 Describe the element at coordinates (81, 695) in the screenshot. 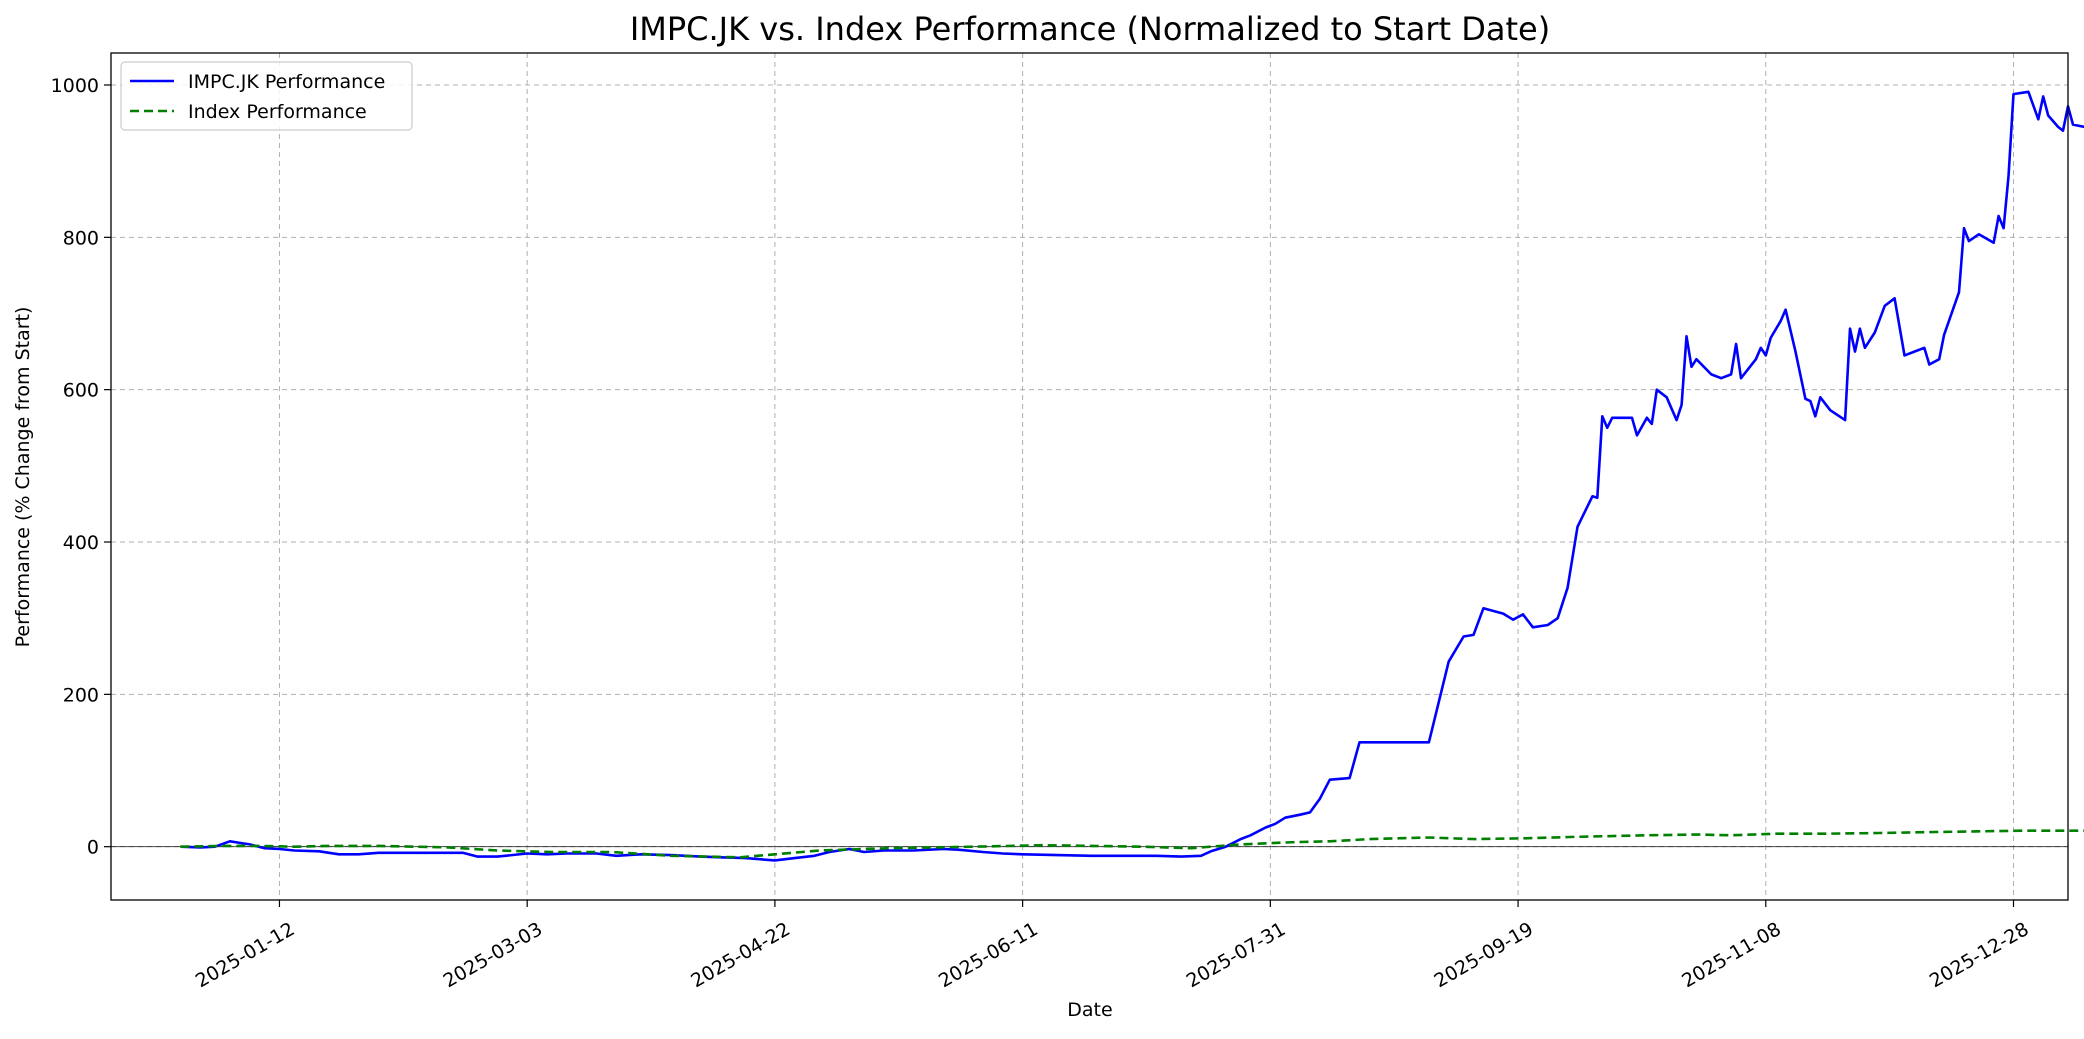

I see `y-tick-label: 200` at that location.